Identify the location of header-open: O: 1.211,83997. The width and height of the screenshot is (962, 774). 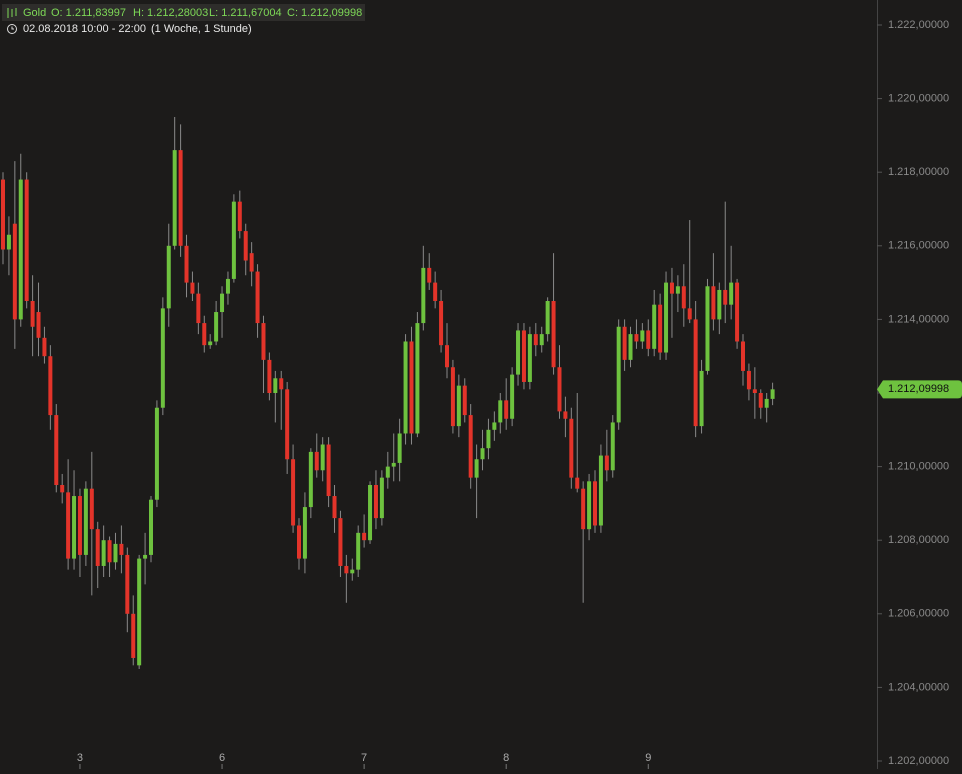
(88, 13).